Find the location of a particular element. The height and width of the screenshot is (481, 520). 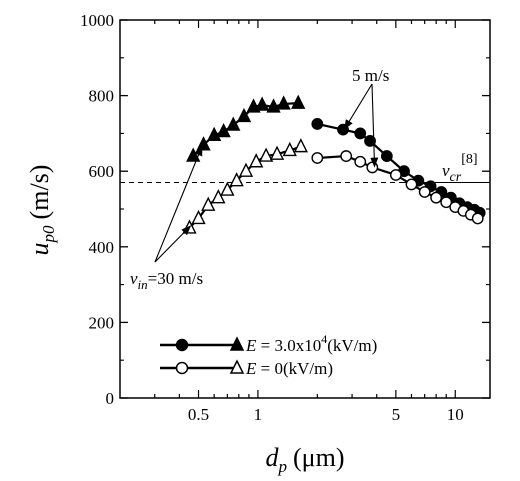

legend-marker-open-triangle is located at coordinates (237, 366).